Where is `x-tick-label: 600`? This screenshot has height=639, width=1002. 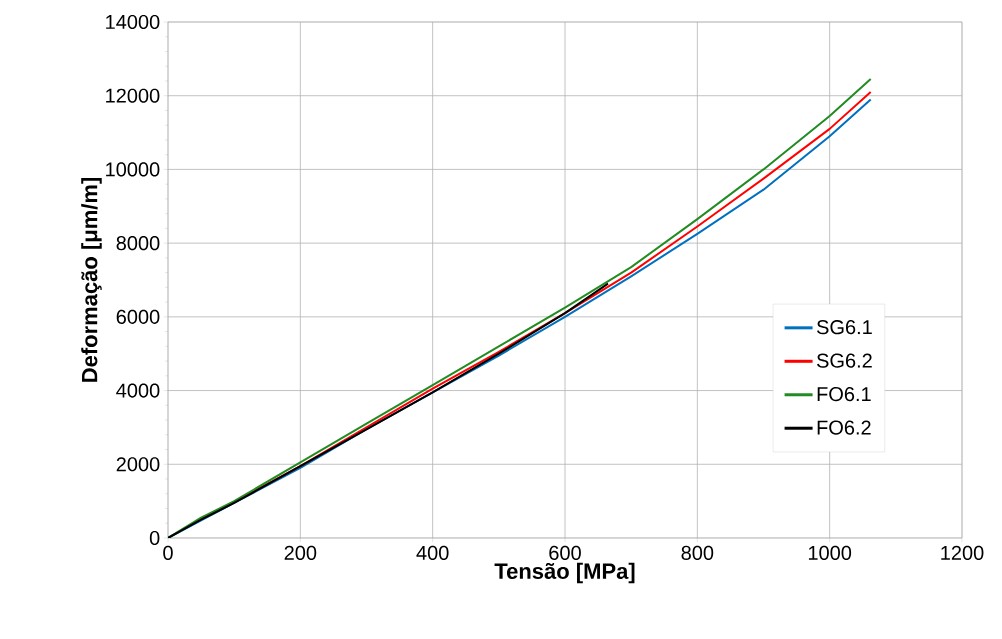
x-tick-label: 600 is located at coordinates (565, 552).